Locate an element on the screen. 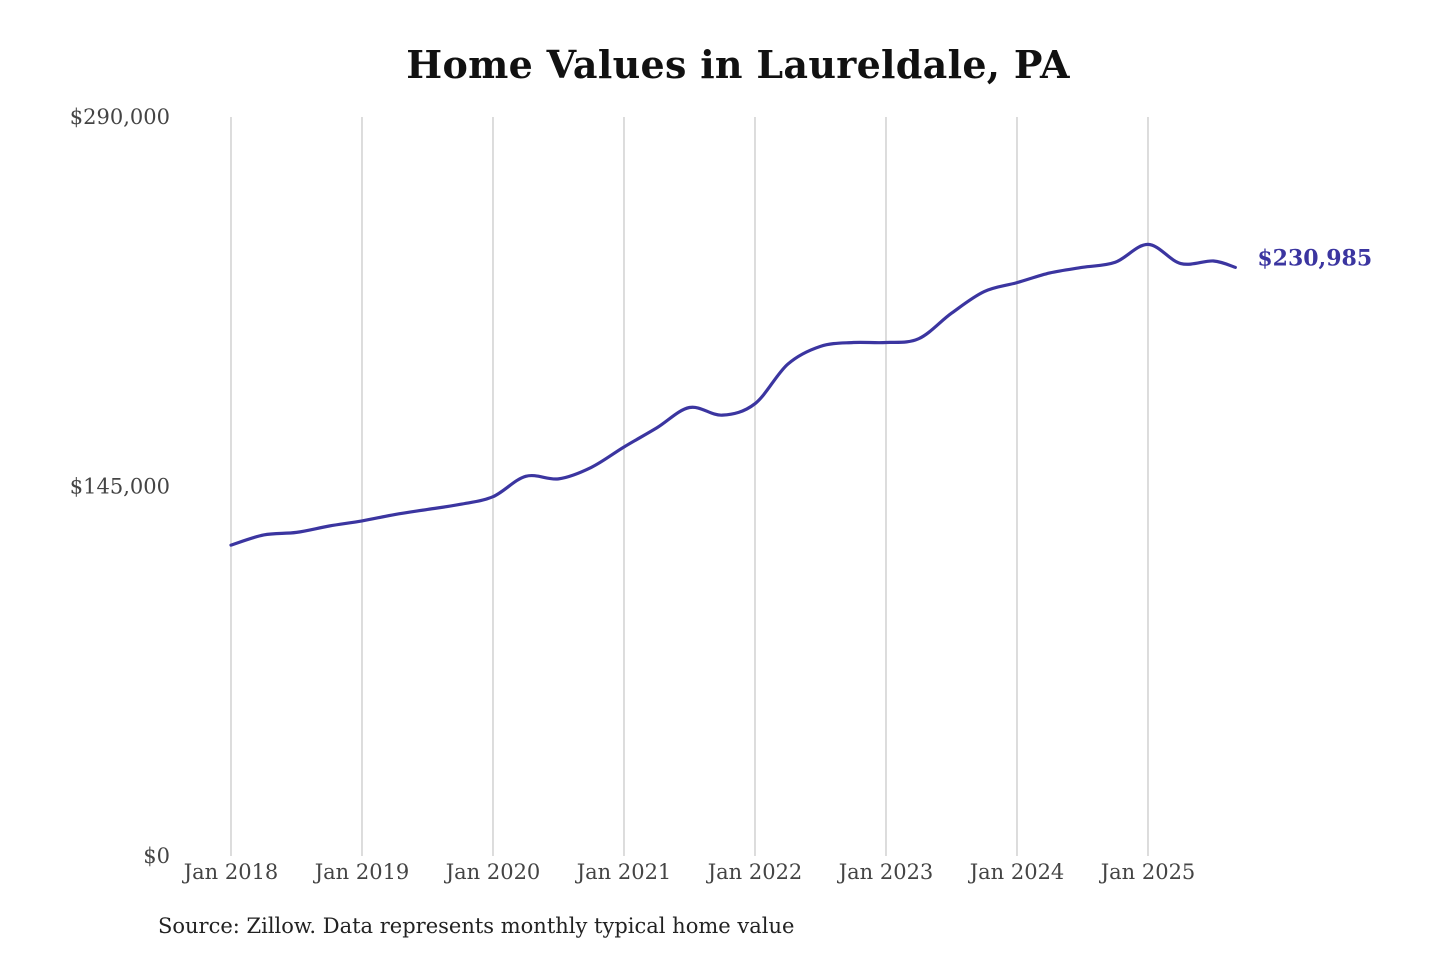  x-tick-label: Jan 2022 is located at coordinates (754, 872).